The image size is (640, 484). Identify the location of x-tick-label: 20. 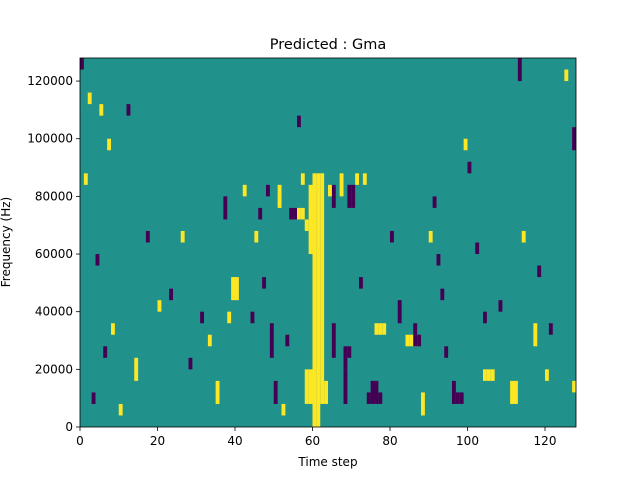
(157, 441).